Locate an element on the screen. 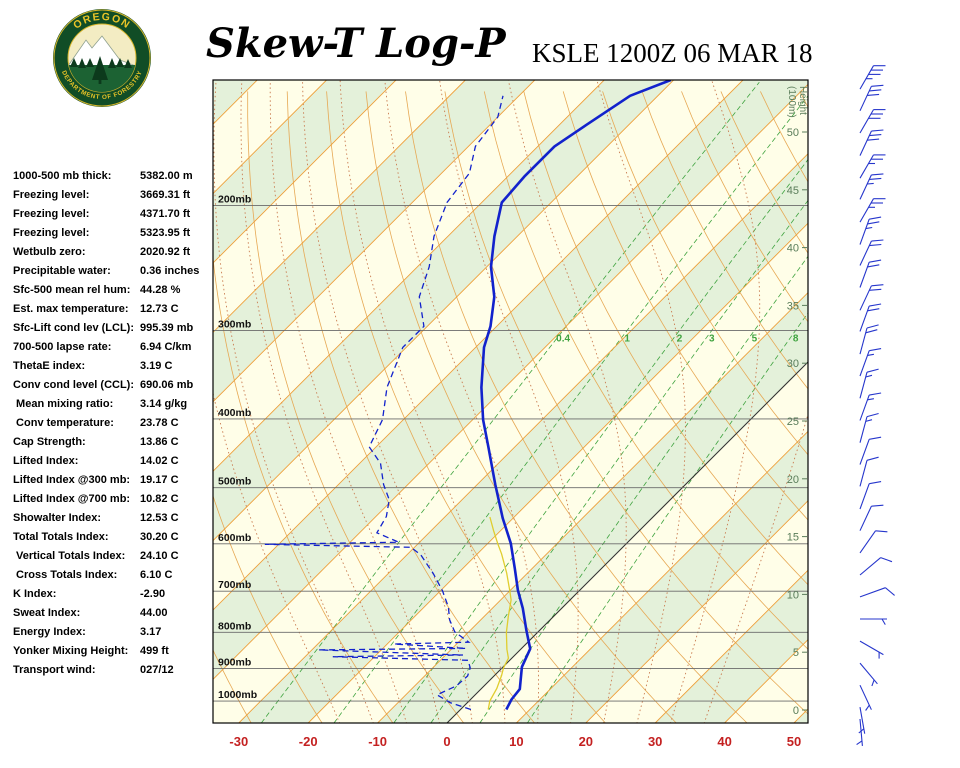  index-value: 12.53 C is located at coordinates (159, 517).